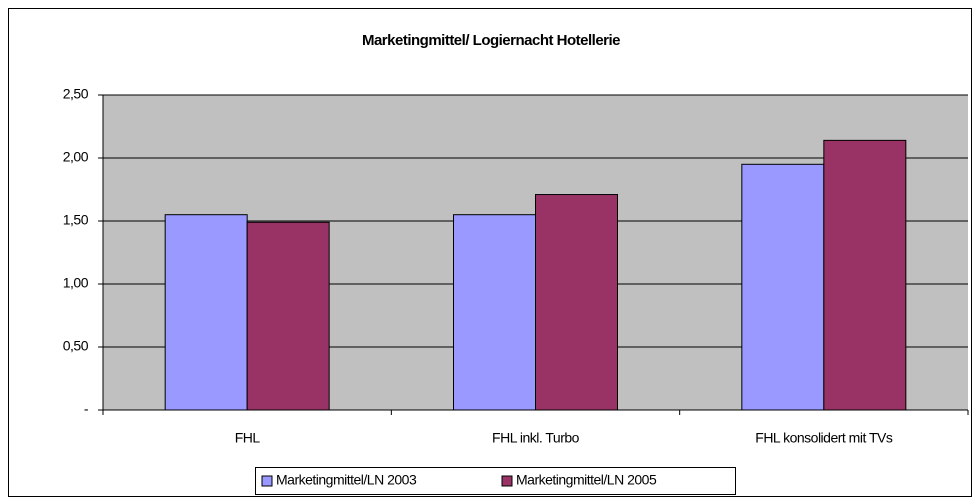 Image resolution: width=978 pixels, height=501 pixels. I want to click on x-tick-label: FHL konsolidert mit TVs, so click(824, 438).